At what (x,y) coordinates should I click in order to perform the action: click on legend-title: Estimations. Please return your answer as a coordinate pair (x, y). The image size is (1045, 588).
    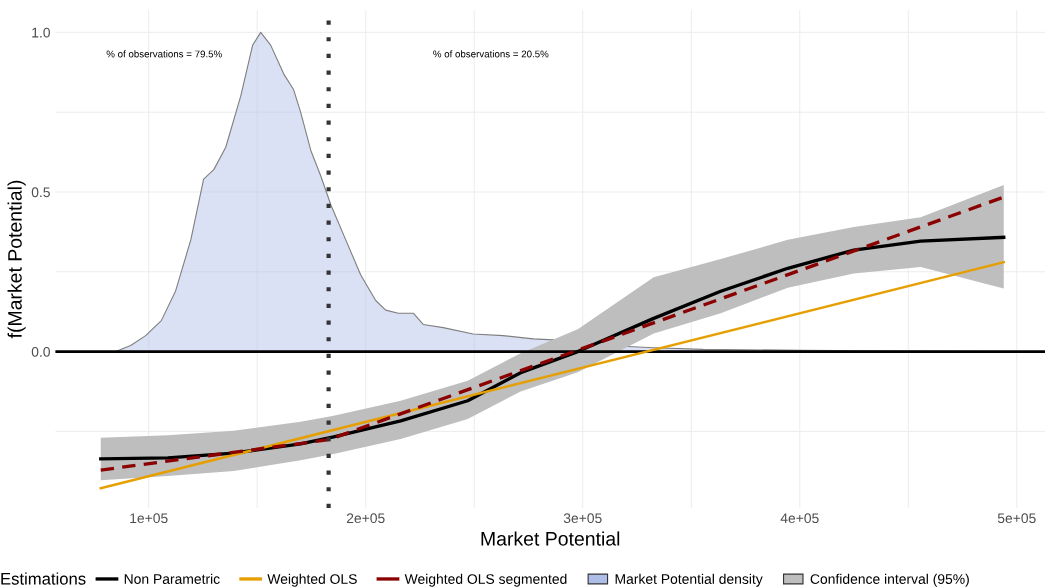
    Looking at the image, I should click on (43, 578).